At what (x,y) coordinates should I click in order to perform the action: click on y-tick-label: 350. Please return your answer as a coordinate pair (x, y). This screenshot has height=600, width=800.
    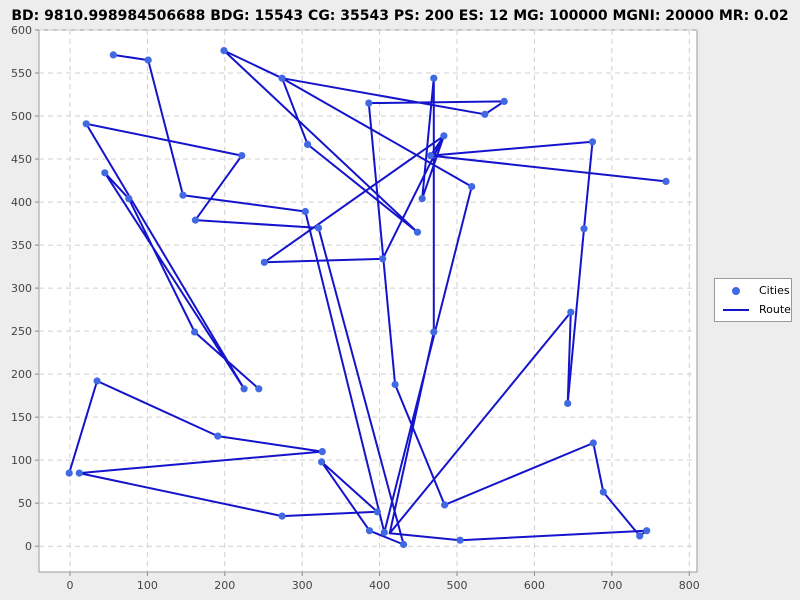
    Looking at the image, I should click on (21, 245).